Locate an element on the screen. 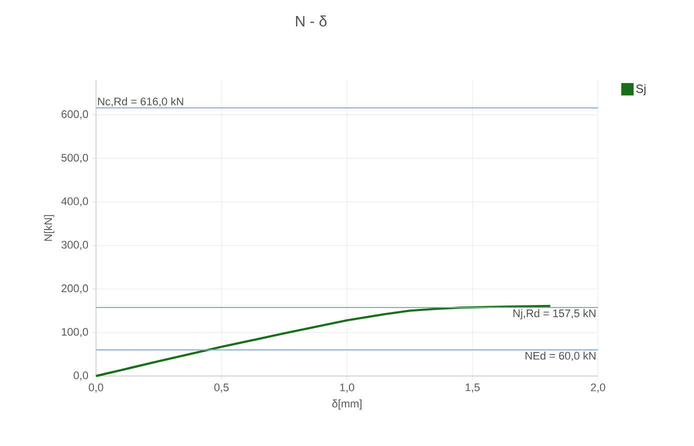  y-tick-label: 100,0 is located at coordinates (75, 332).